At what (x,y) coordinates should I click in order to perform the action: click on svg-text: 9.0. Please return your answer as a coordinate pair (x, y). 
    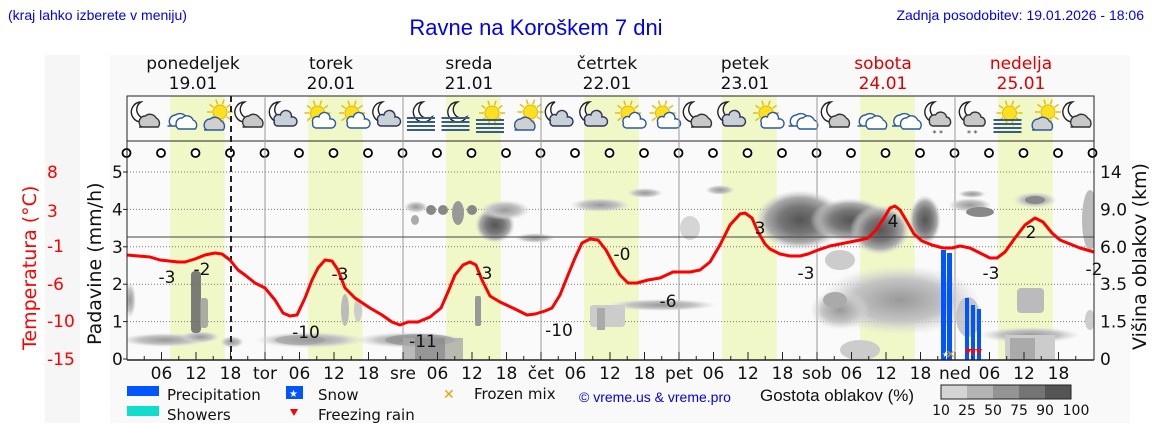
    Looking at the image, I should click on (1113, 210).